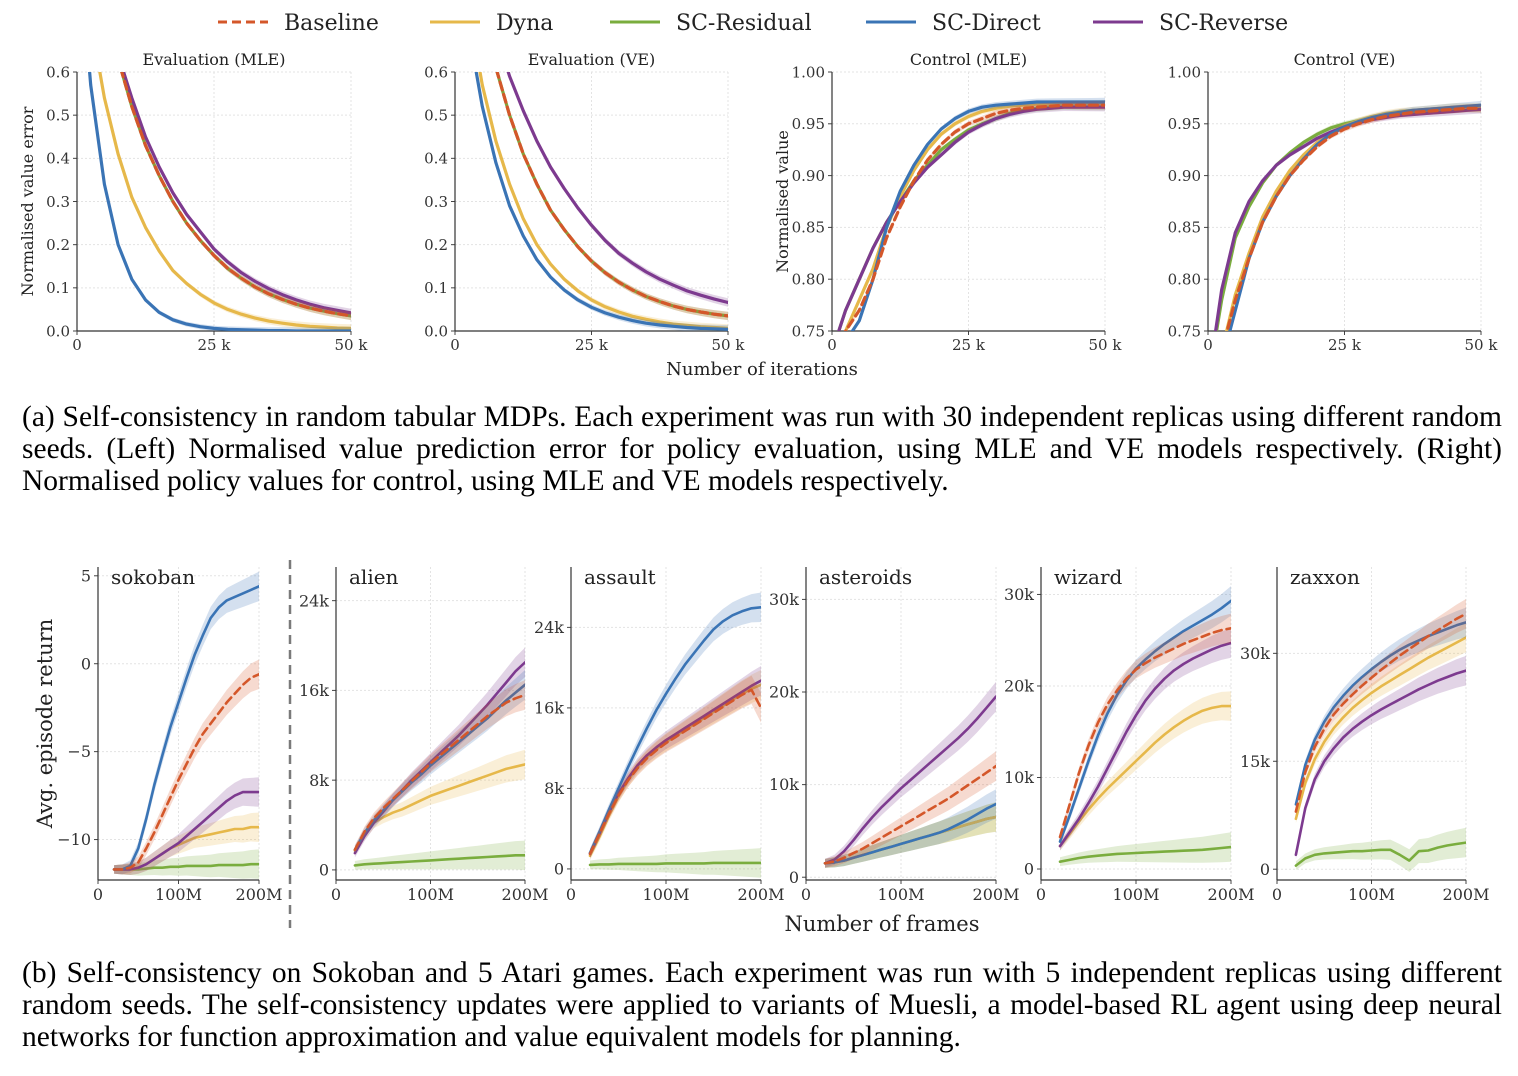  What do you see at coordinates (58, 72) in the screenshot?
I see `y-tick-label: 0.6` at bounding box center [58, 72].